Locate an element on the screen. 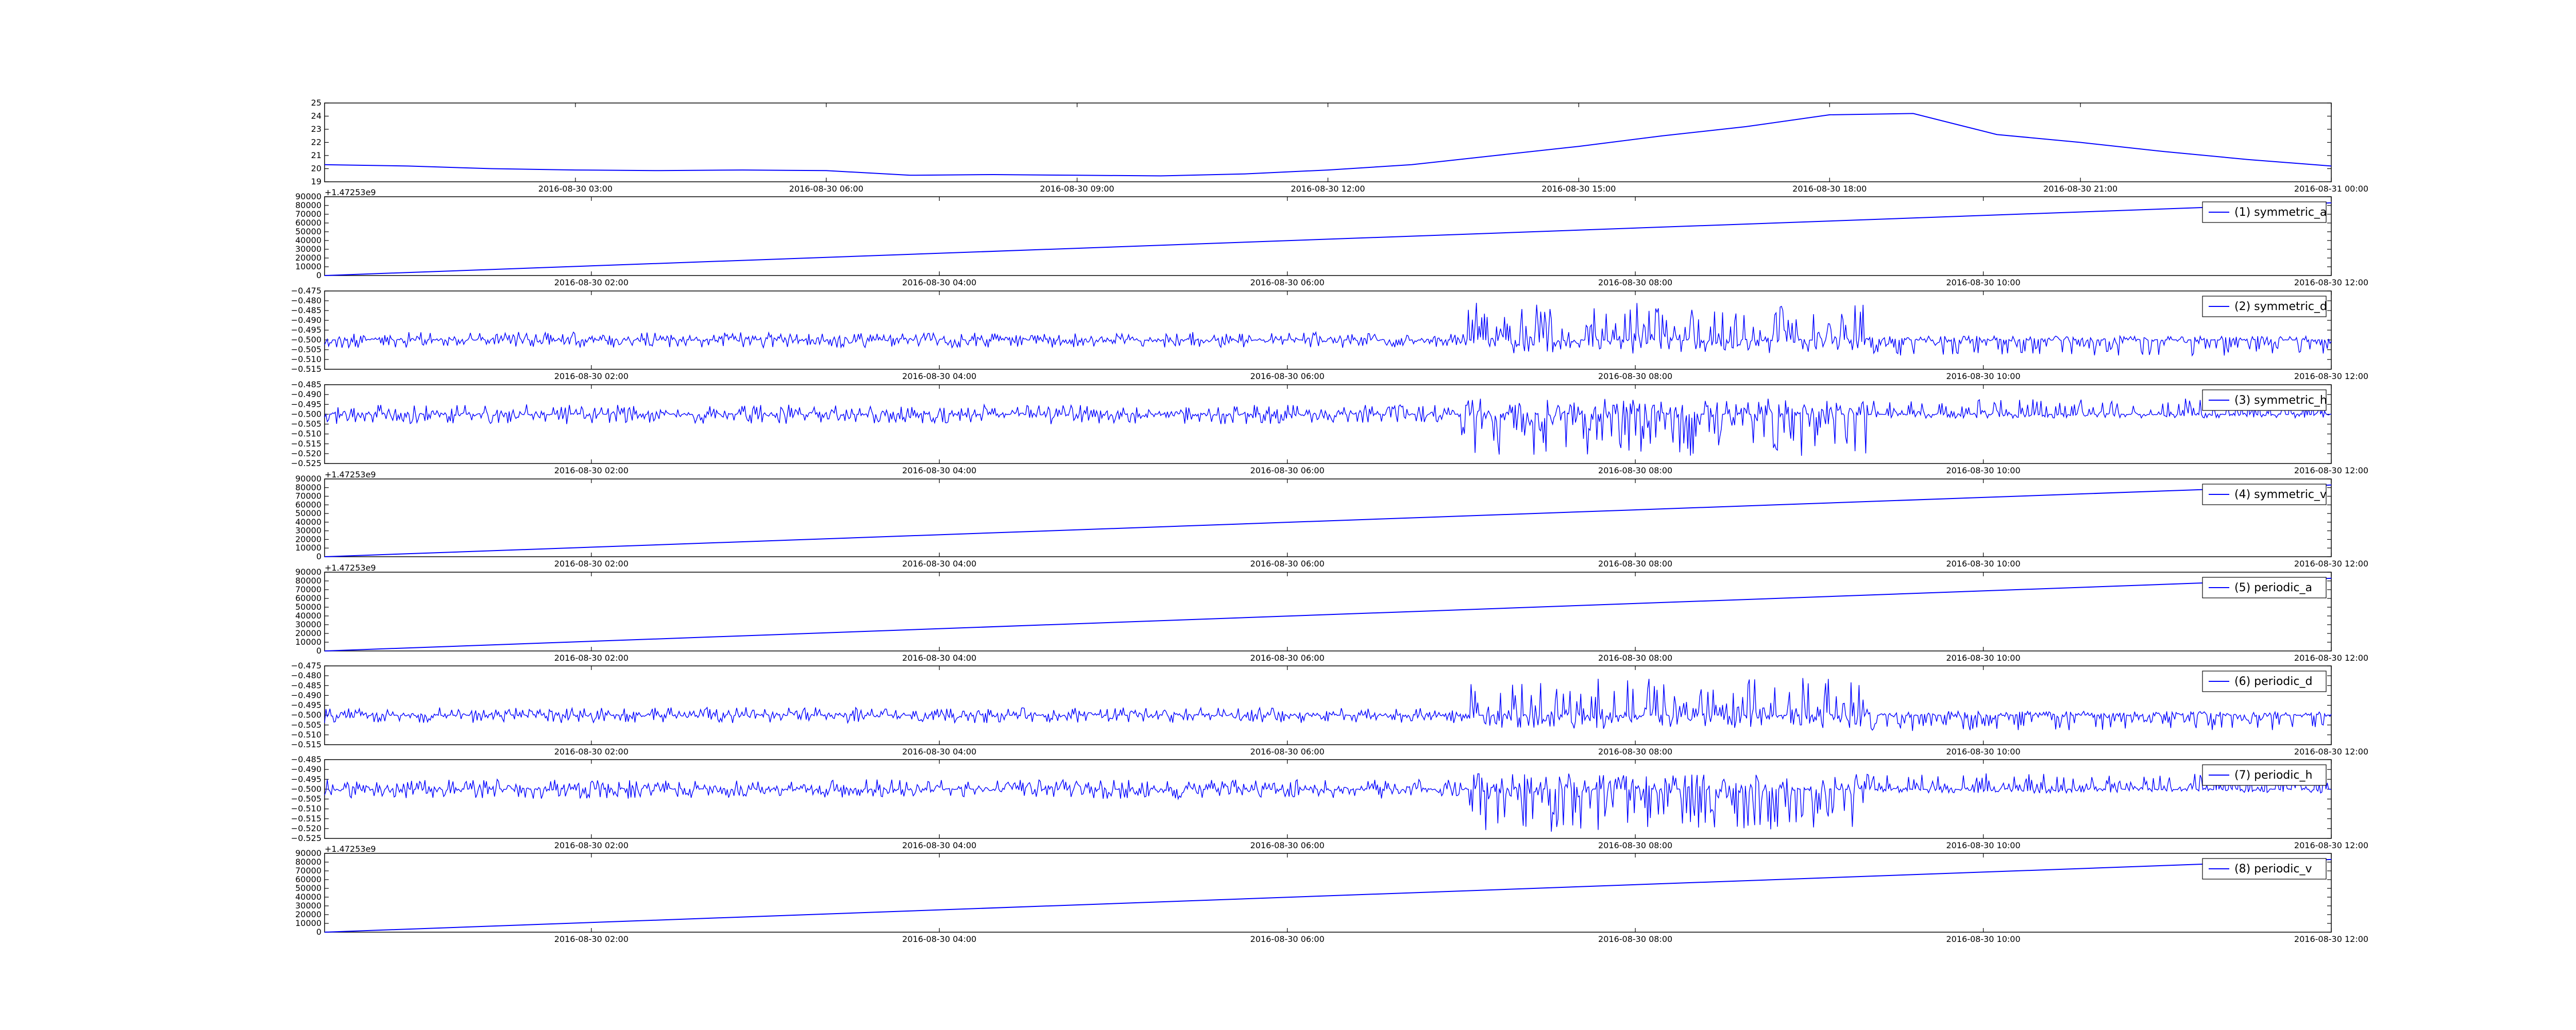 The width and height of the screenshot is (2576, 1030). legend-label: (2) symmetric_d is located at coordinates (2280, 306).